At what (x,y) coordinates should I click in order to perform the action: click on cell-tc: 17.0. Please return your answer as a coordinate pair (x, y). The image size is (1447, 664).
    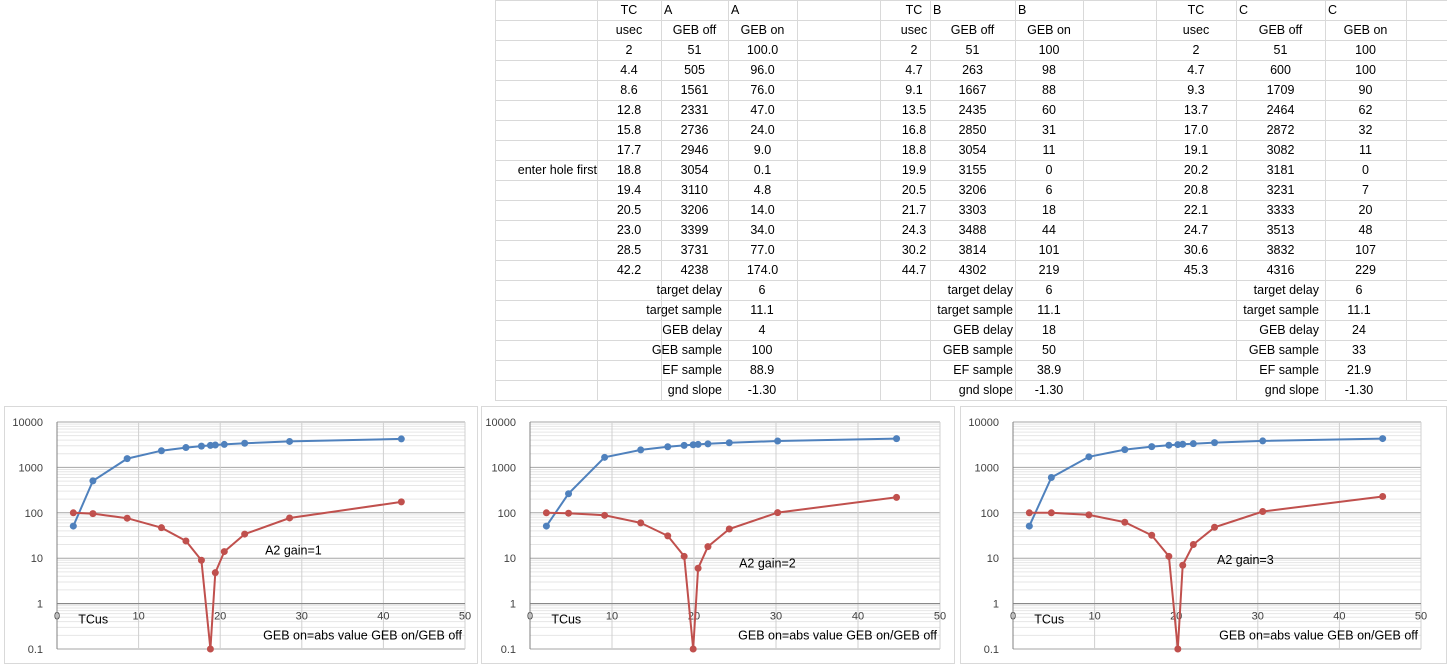
    Looking at the image, I should click on (1196, 130).